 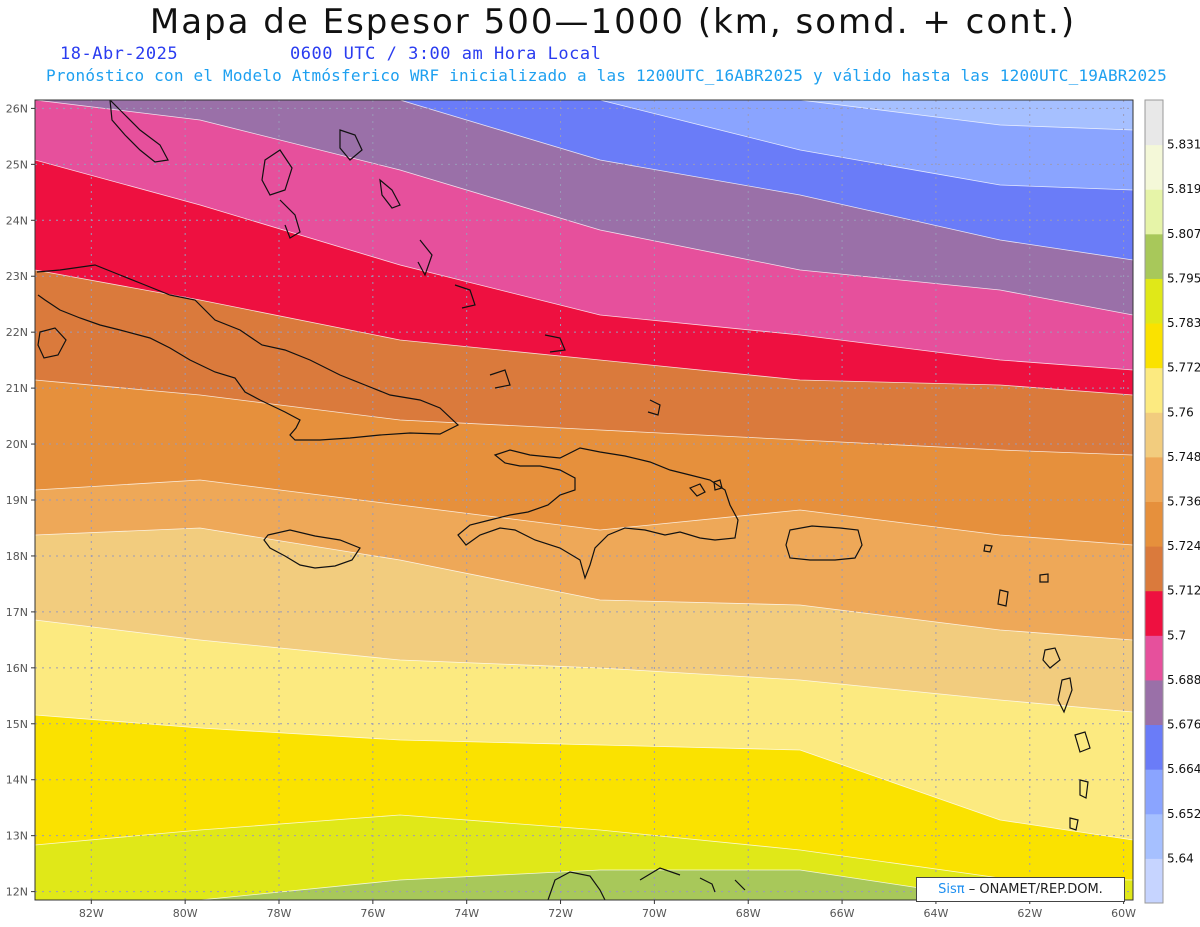 What do you see at coordinates (119, 54) in the screenshot?
I see `valid-date: 18-Abr-2025` at bounding box center [119, 54].